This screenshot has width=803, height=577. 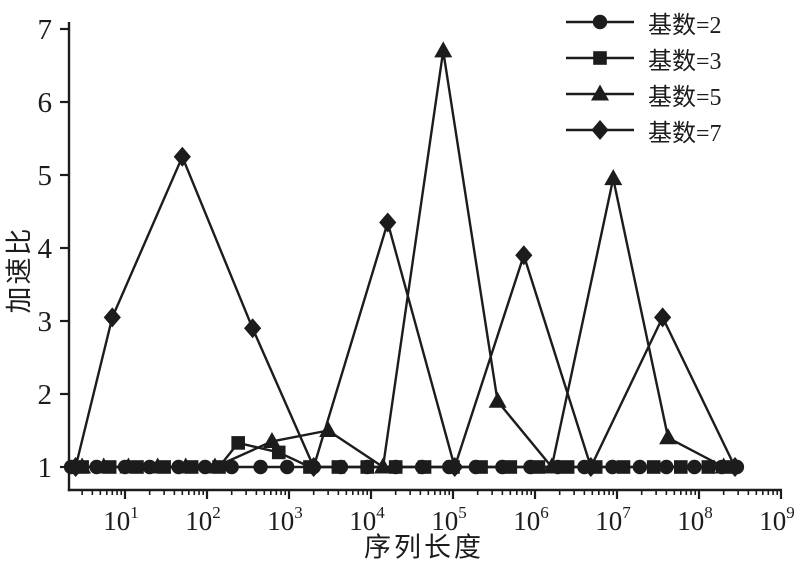 I want to click on y-tick-label: 4, so click(x=45, y=249).